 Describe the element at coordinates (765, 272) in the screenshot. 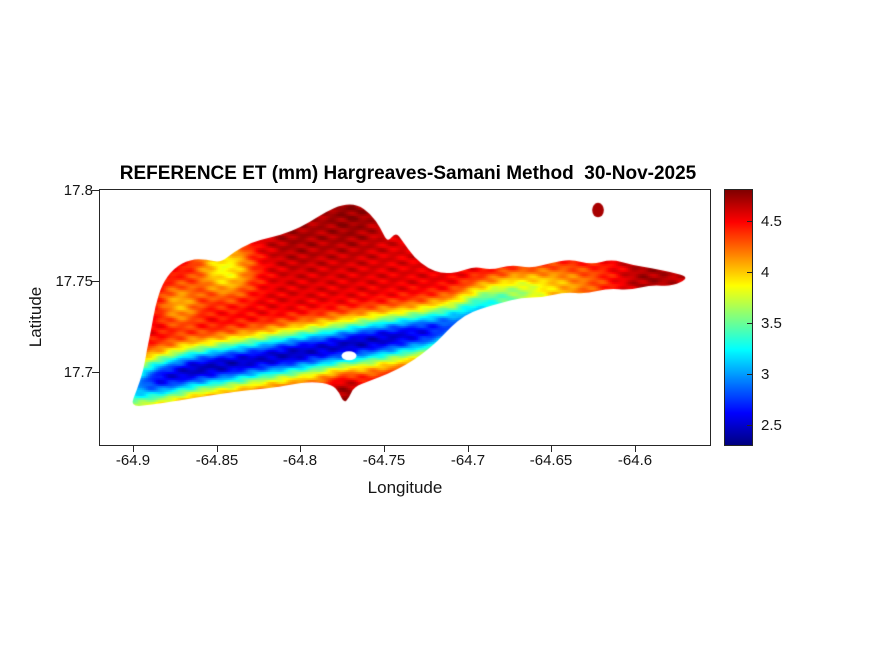

I see `colorbar-tick-label: 4` at that location.